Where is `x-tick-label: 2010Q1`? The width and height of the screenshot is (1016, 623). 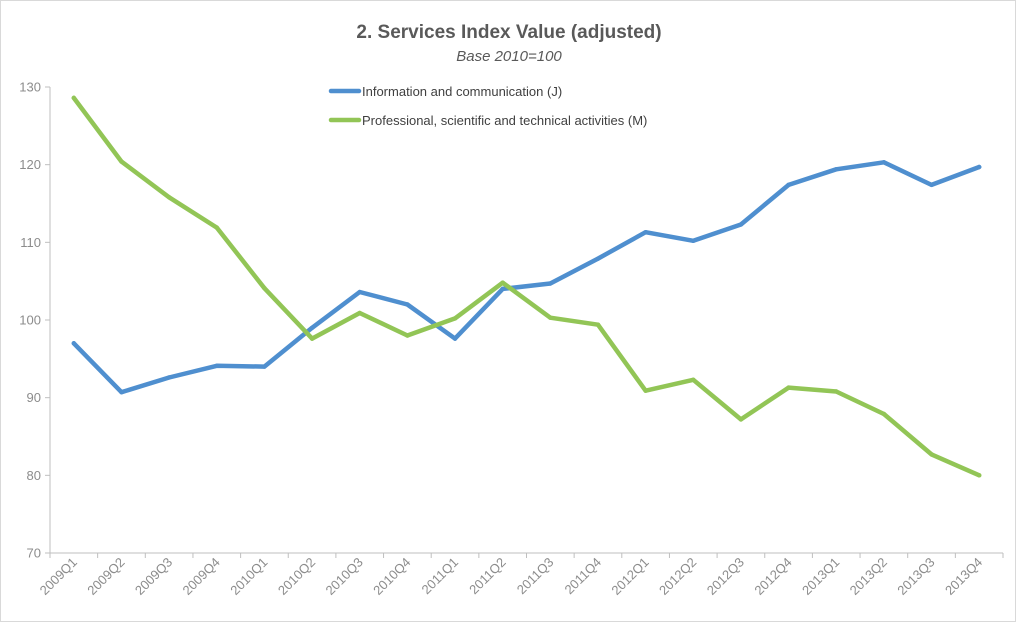 x-tick-label: 2010Q1 is located at coordinates (248, 576).